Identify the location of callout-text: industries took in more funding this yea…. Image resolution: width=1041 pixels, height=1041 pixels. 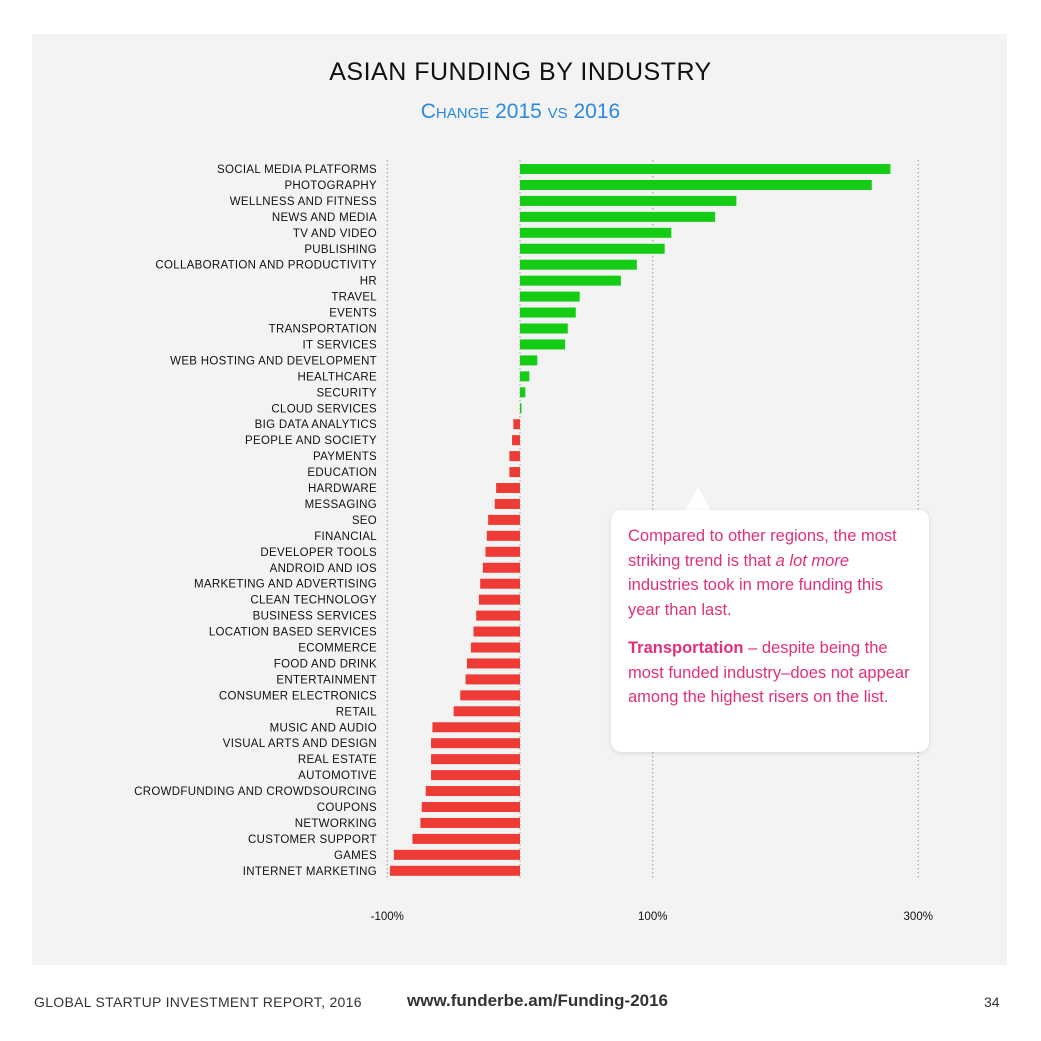
(755, 597).